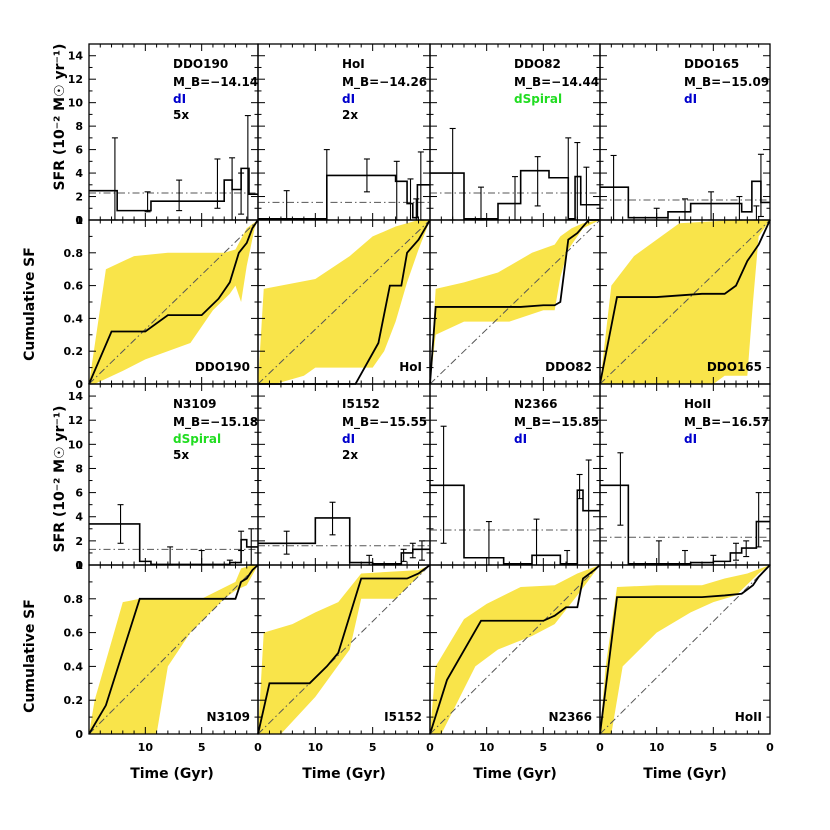  Describe the element at coordinates (30, 304) in the screenshot. I see `cum-ylabel-top: Cumulative SF` at that location.